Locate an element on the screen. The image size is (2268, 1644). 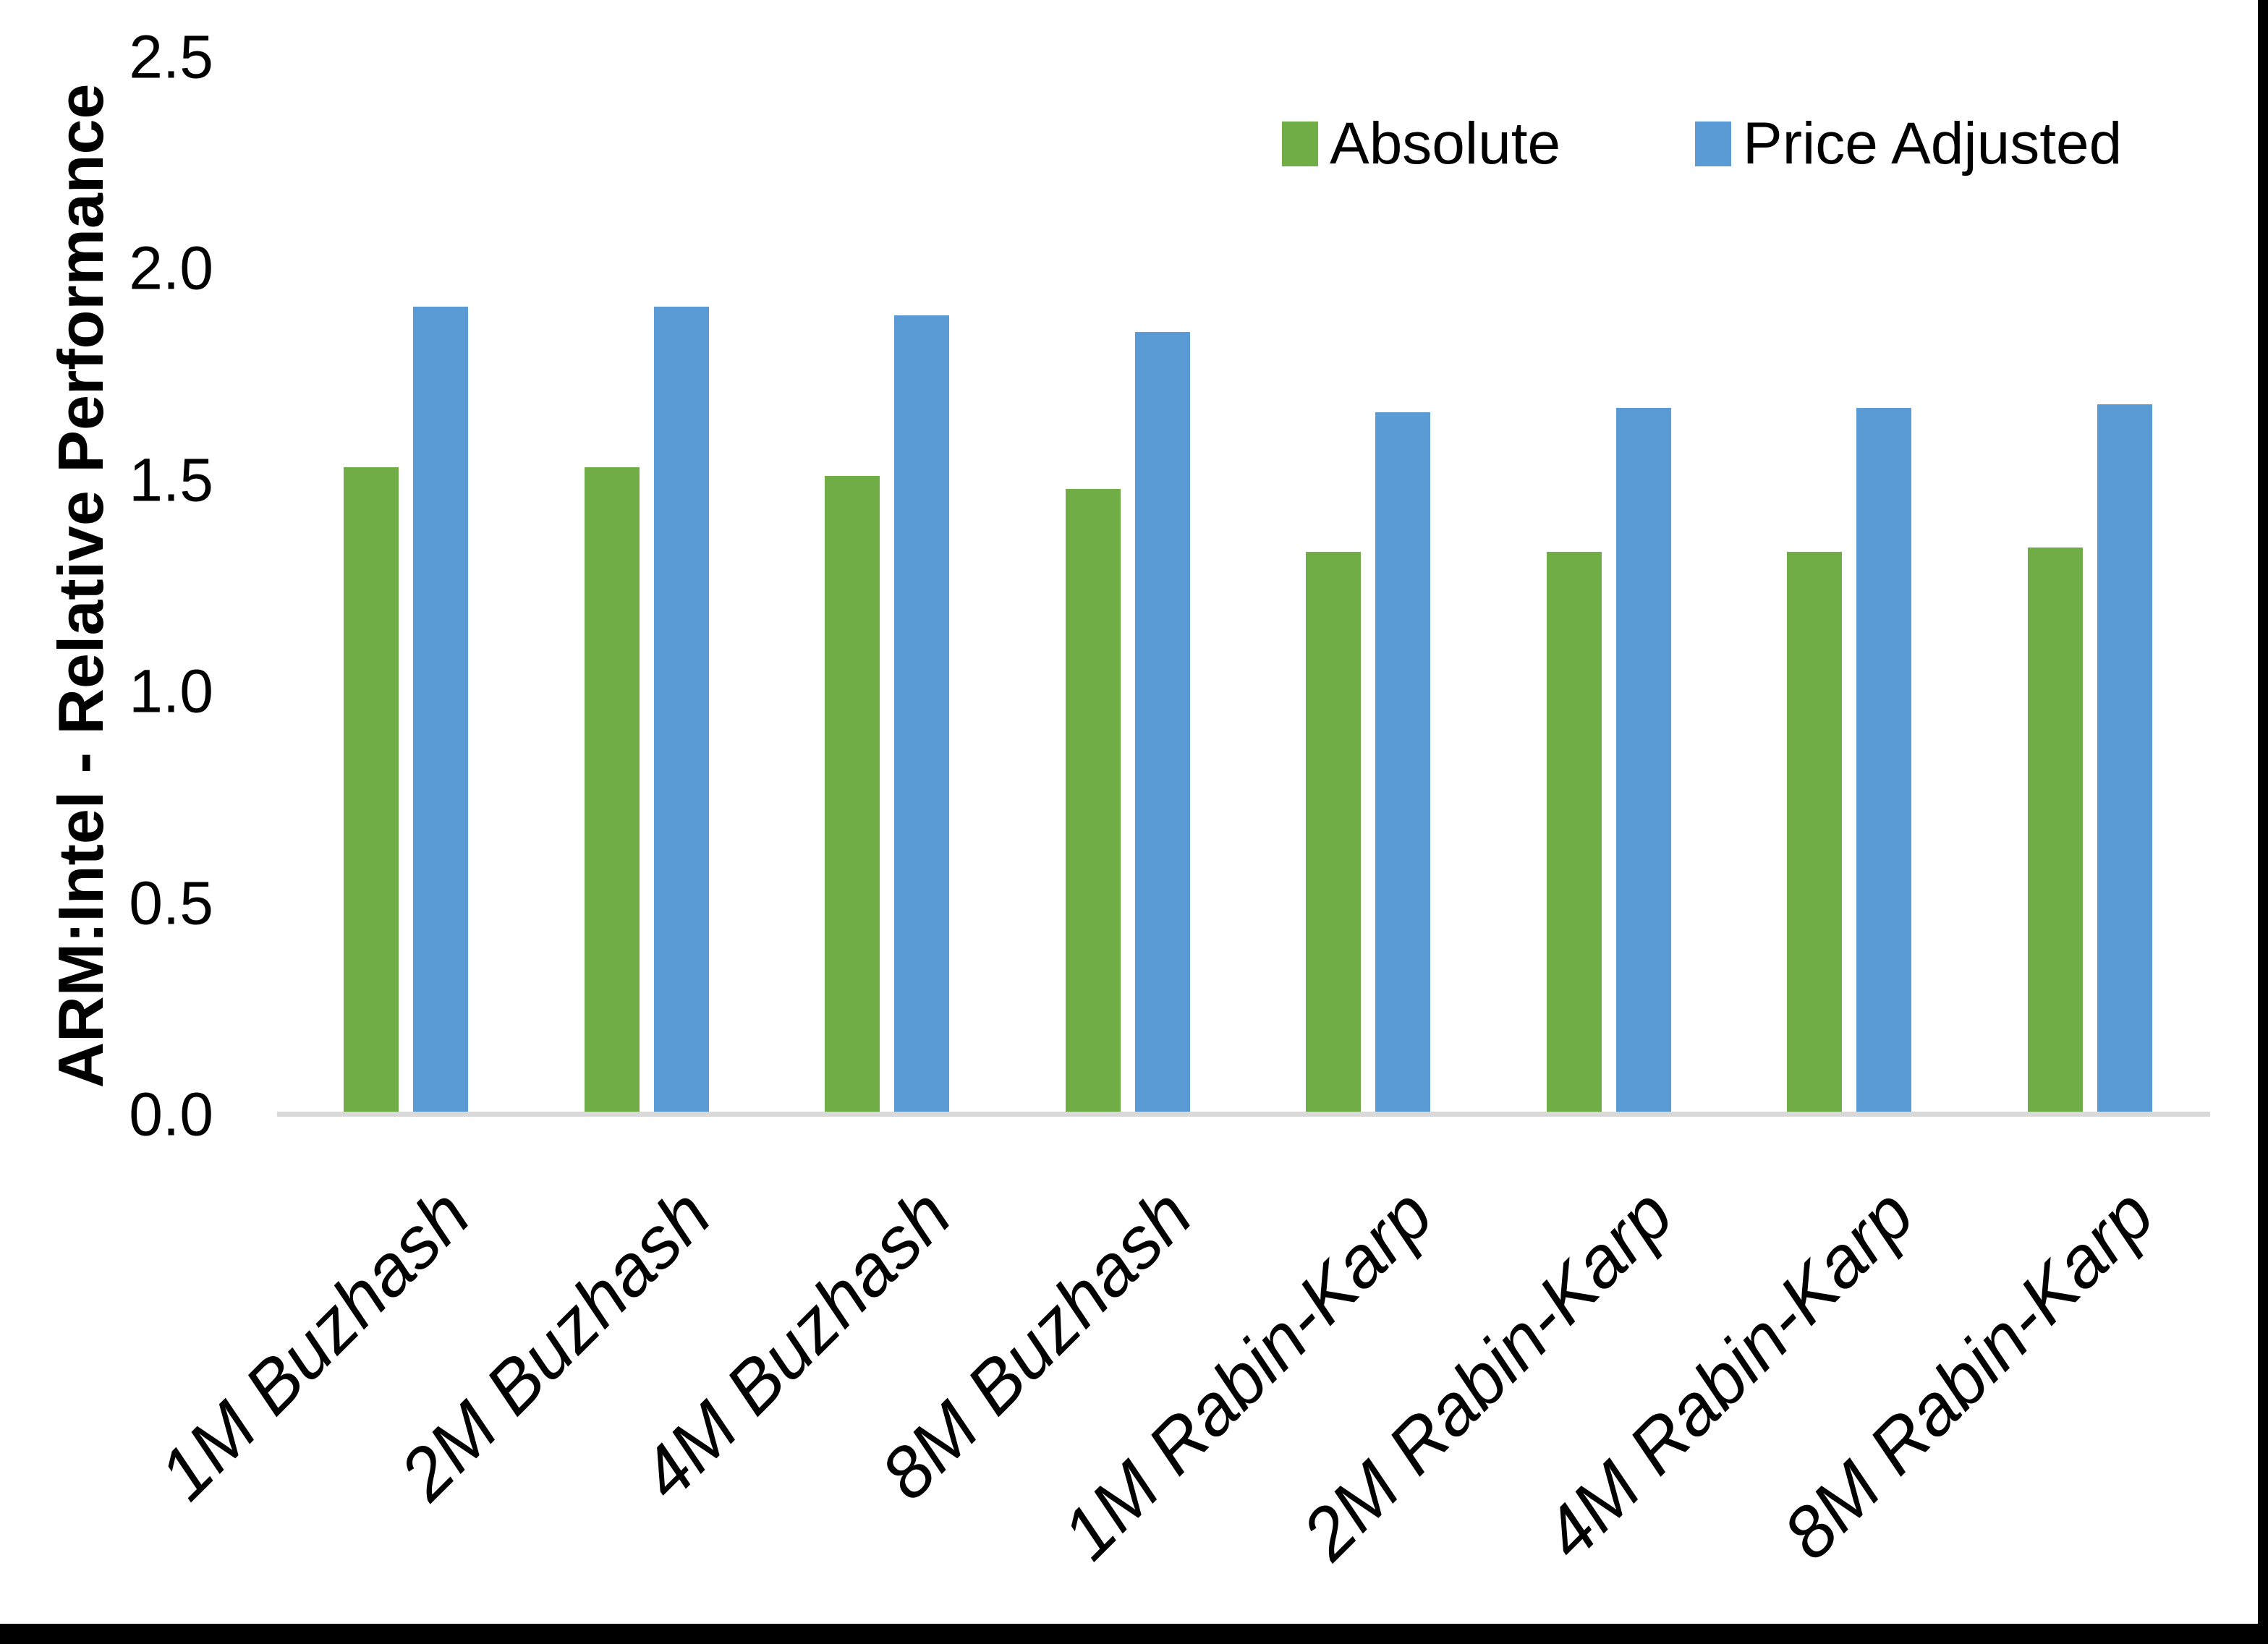
bar-price-adjusted-4m-buzhash is located at coordinates (922, 715).